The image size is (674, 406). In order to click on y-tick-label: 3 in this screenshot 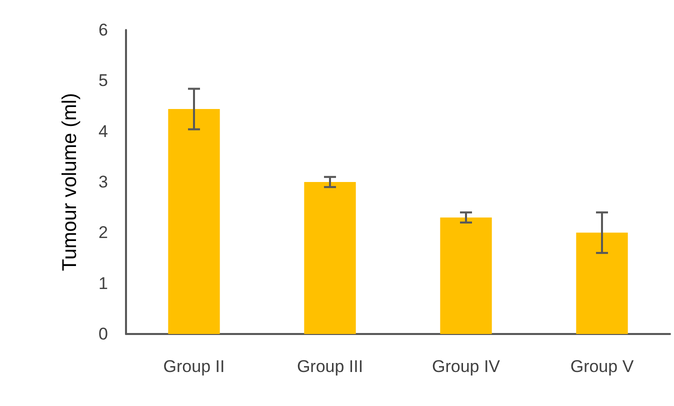, I will do `click(103, 182)`.